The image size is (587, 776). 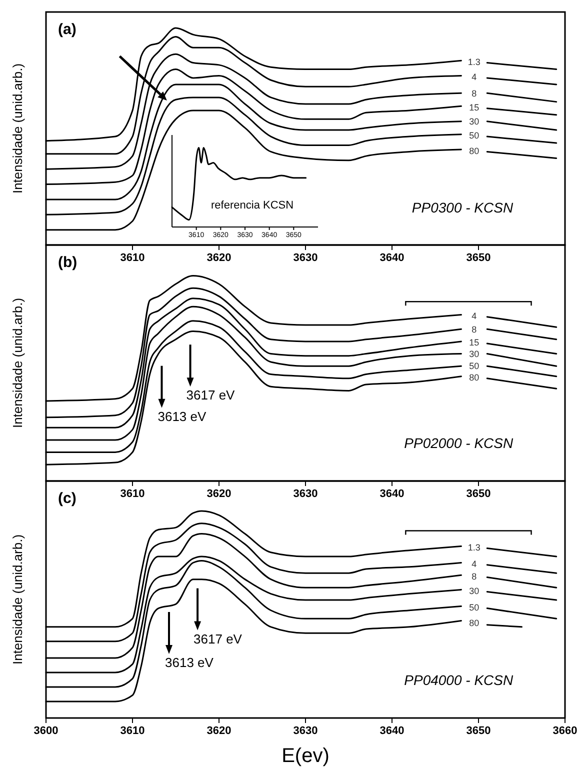 What do you see at coordinates (306, 756) in the screenshot?
I see `x-axis-title: E(ev)` at bounding box center [306, 756].